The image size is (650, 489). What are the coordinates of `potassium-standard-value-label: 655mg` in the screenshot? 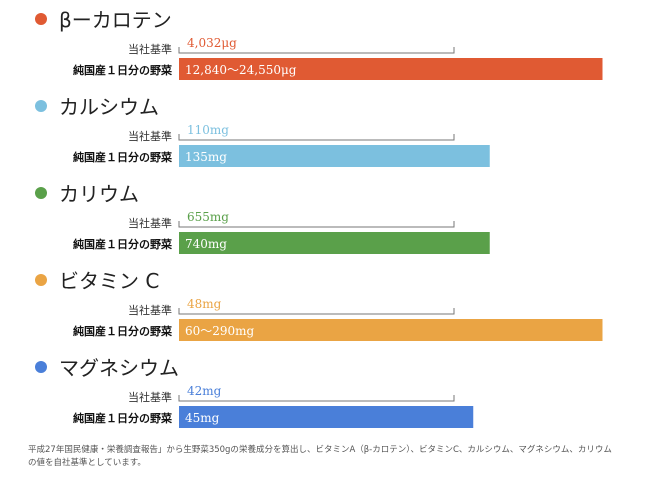 It's located at (208, 217).